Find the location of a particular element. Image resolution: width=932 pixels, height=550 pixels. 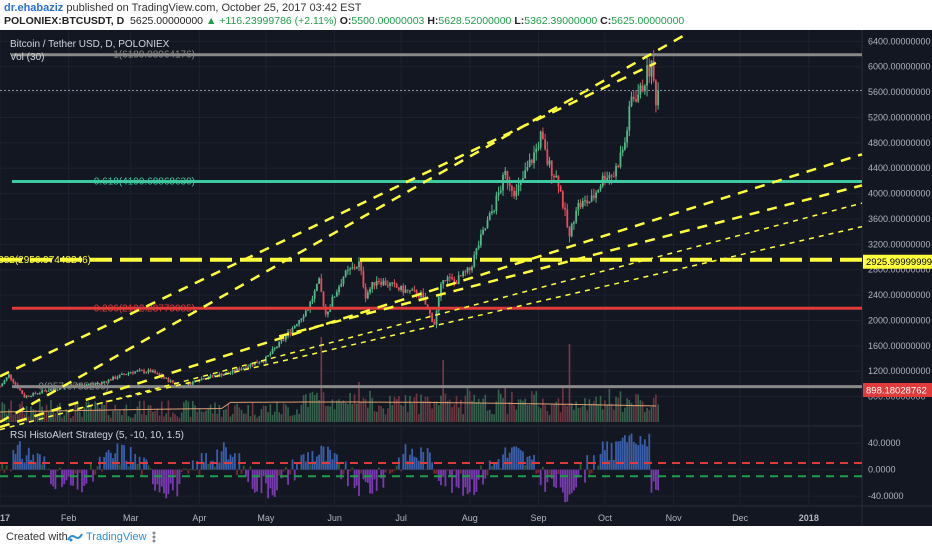

time-tick-label: Jun is located at coordinates (334, 518).